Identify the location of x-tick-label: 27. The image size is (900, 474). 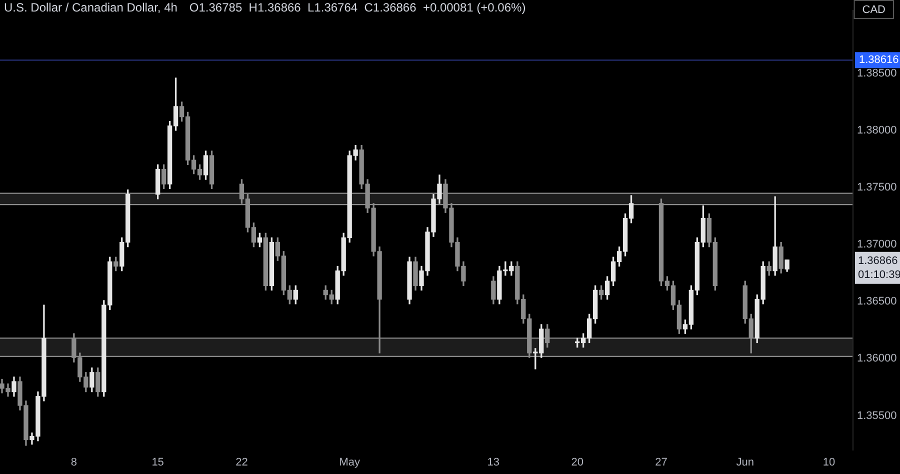
(661, 462).